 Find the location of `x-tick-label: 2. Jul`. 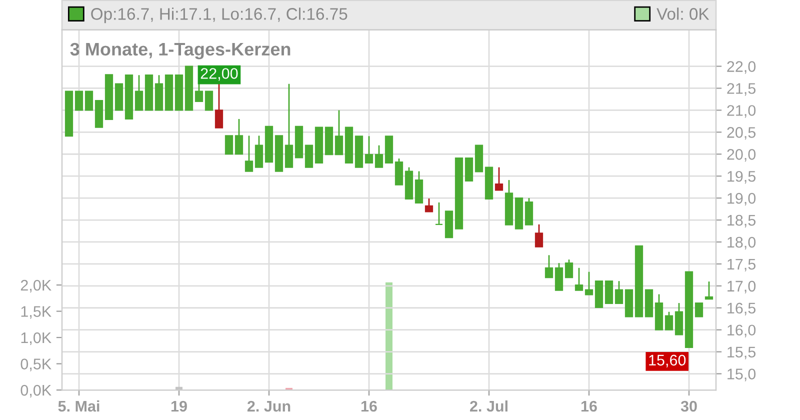

x-tick-label: 2. Jul is located at coordinates (489, 406).